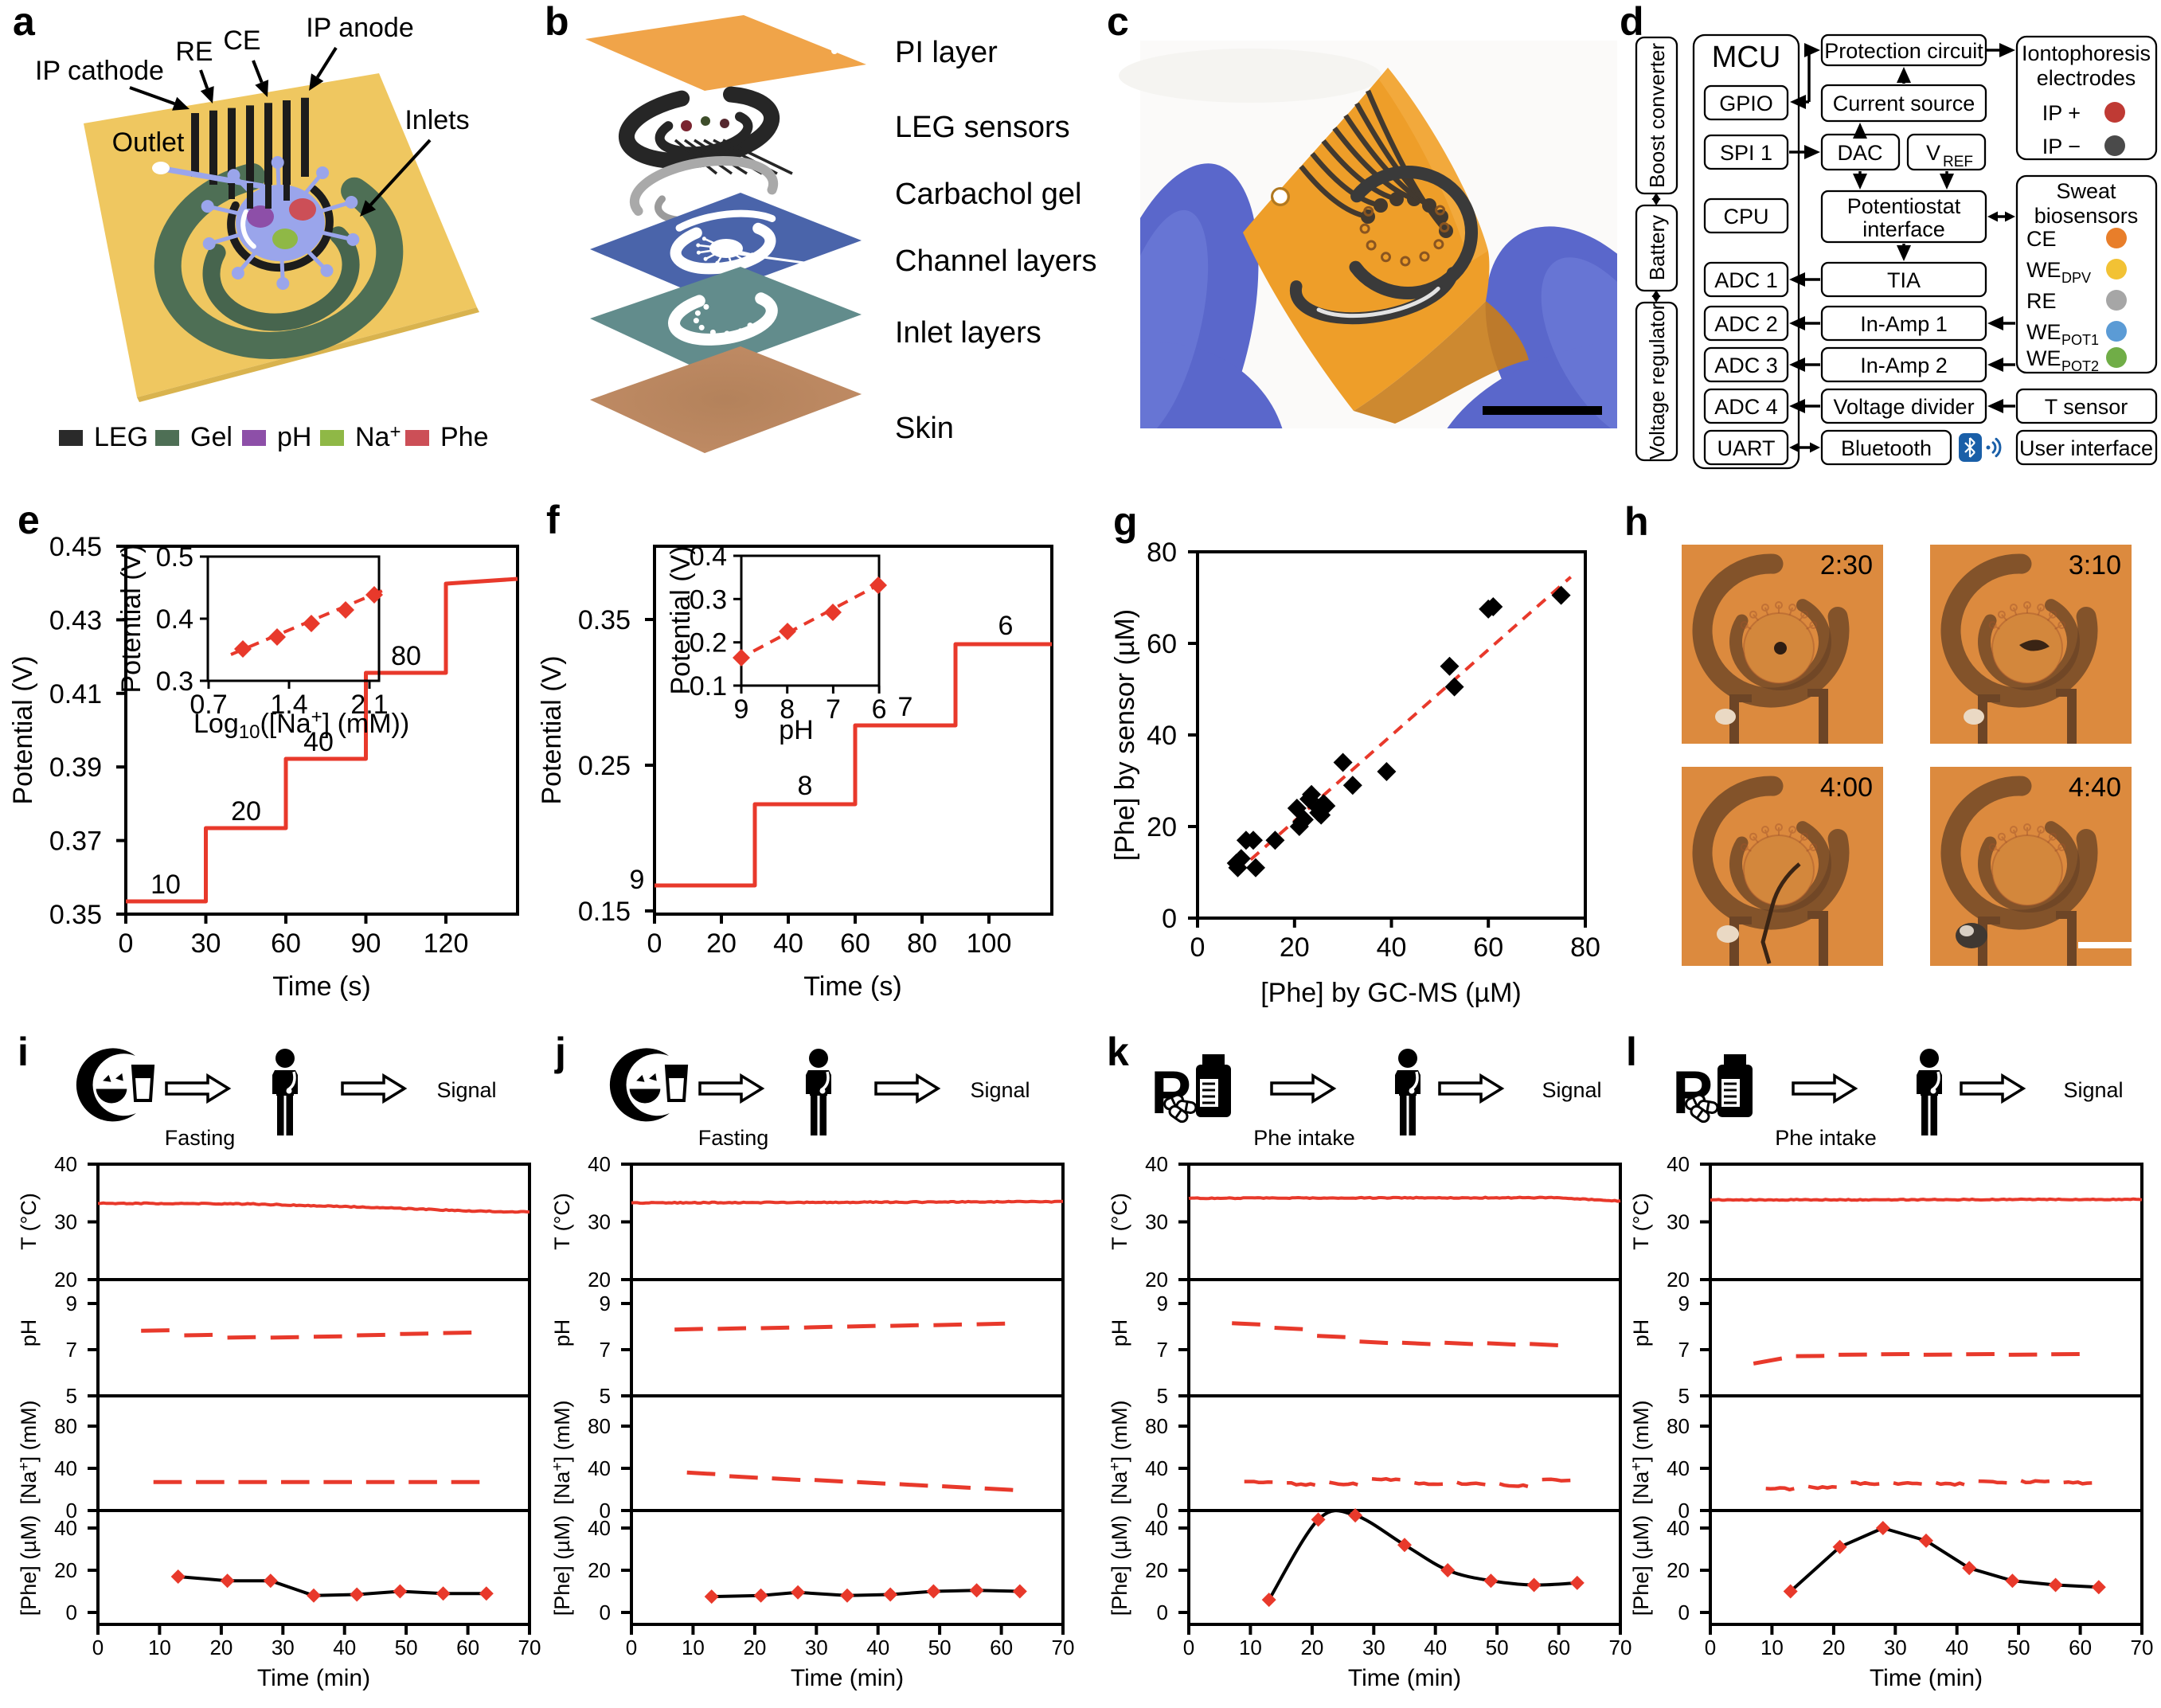 The height and width of the screenshot is (1708, 2161). Describe the element at coordinates (467, 1647) in the screenshot. I see `svg-text: 60` at that location.